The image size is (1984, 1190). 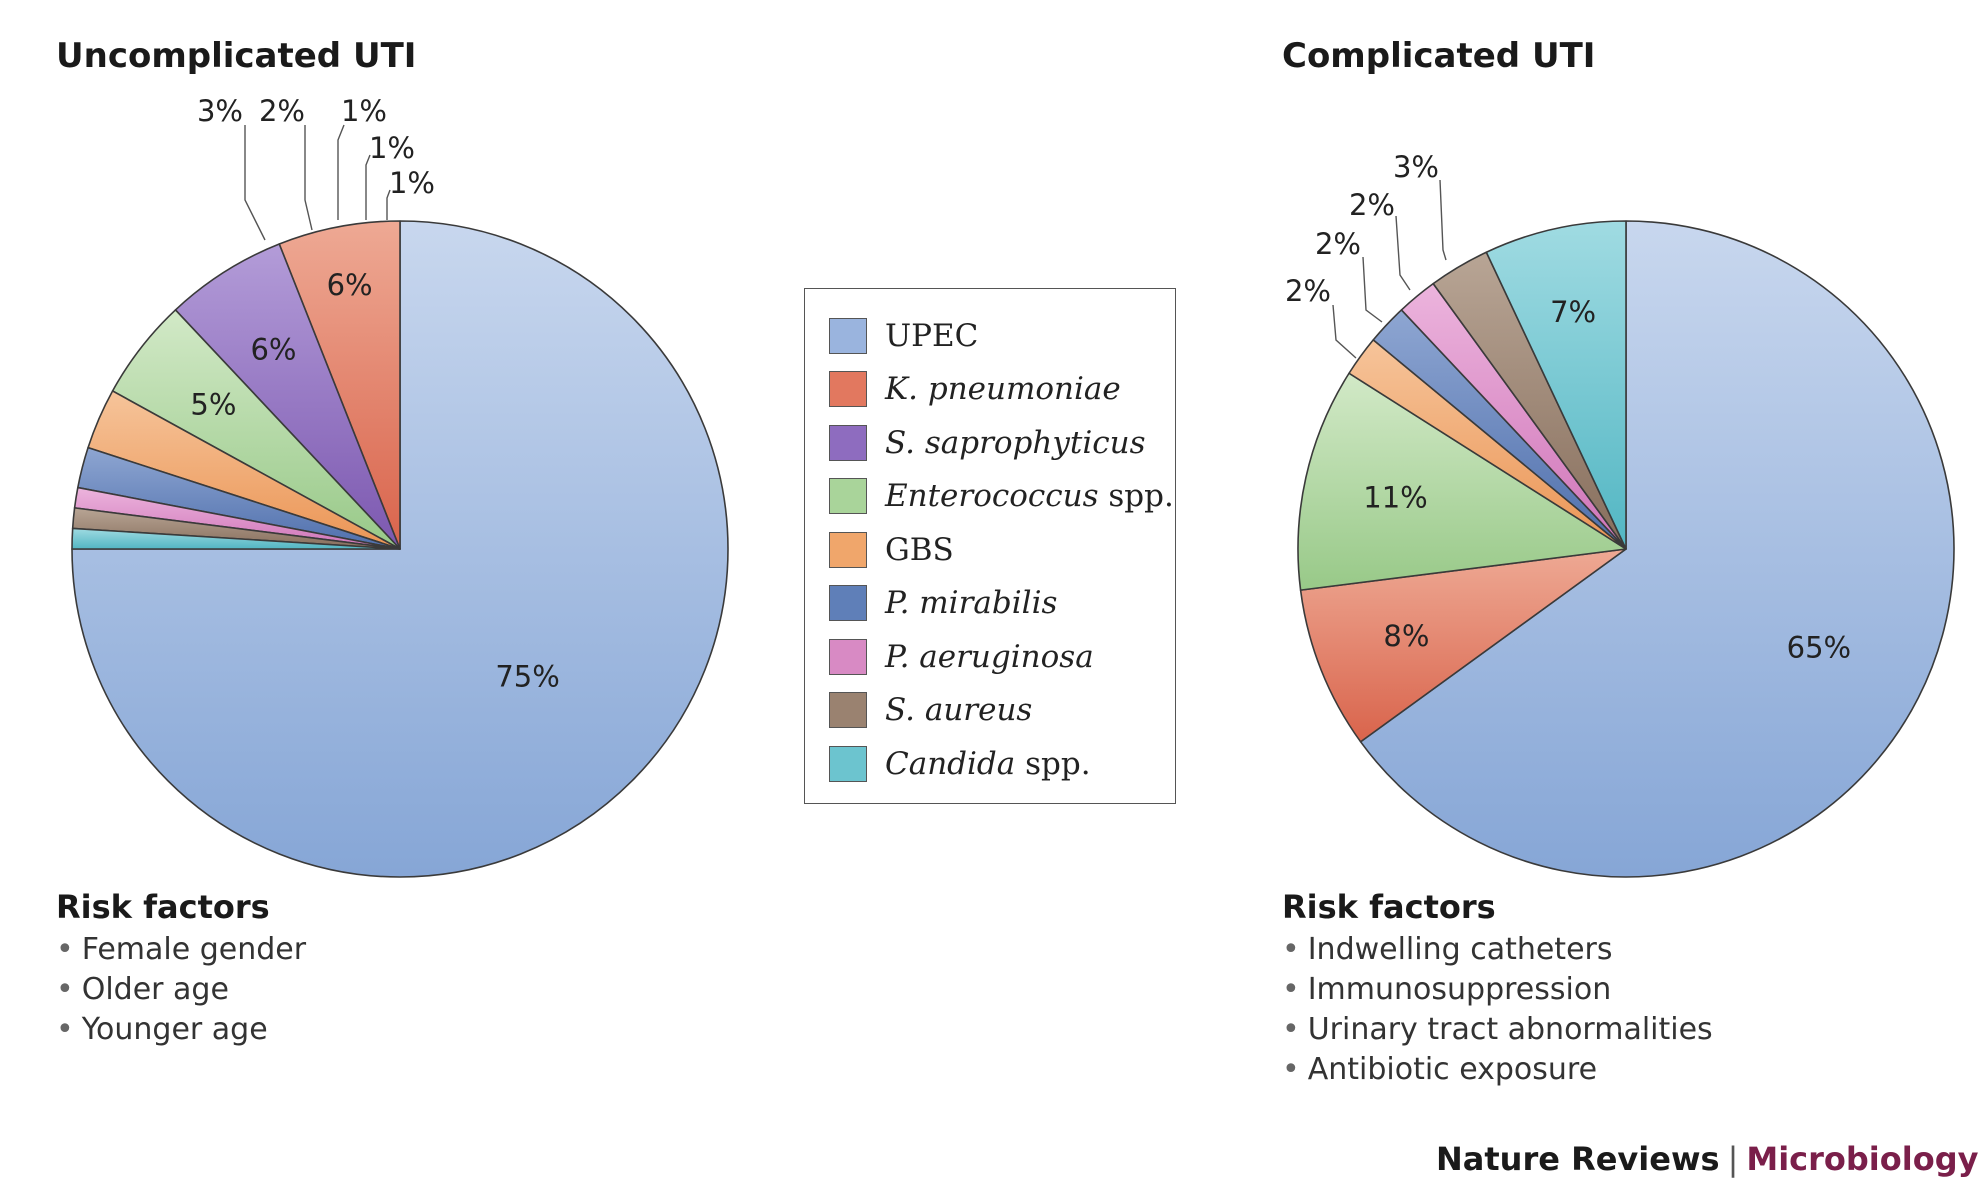 I want to click on legend-swatch-s-aureus, so click(x=848, y=710).